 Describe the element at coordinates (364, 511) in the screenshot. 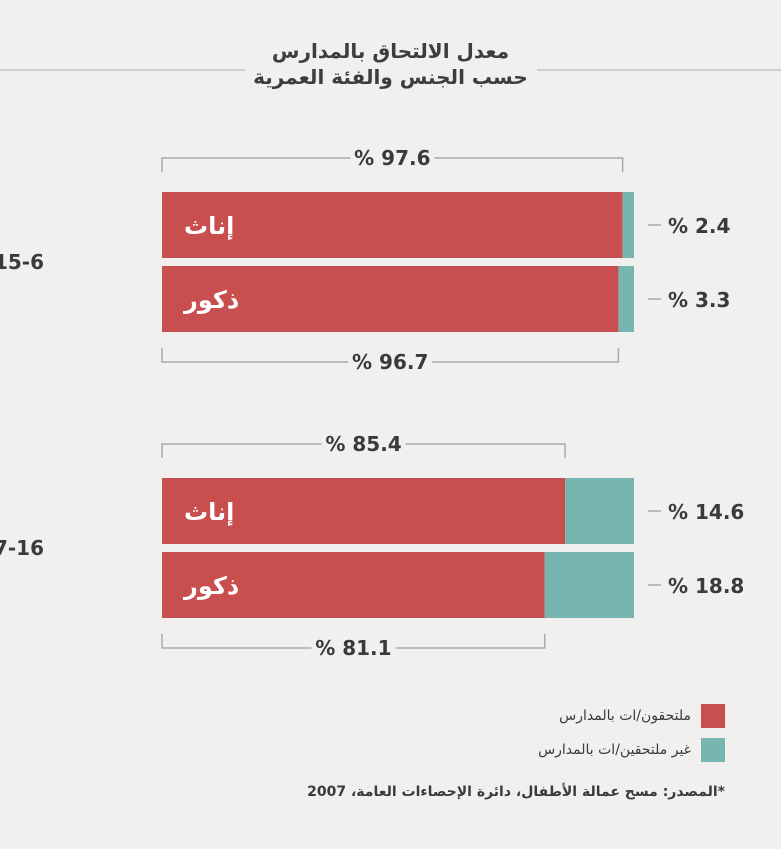

I see `bar-enrolled-g1-b0` at that location.